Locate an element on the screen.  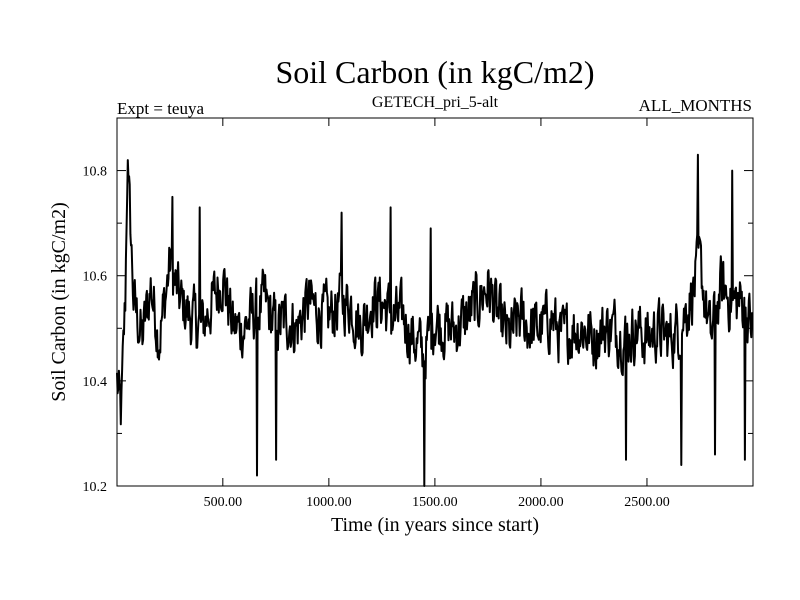
experiment-label: Expt = teuya is located at coordinates (161, 108).